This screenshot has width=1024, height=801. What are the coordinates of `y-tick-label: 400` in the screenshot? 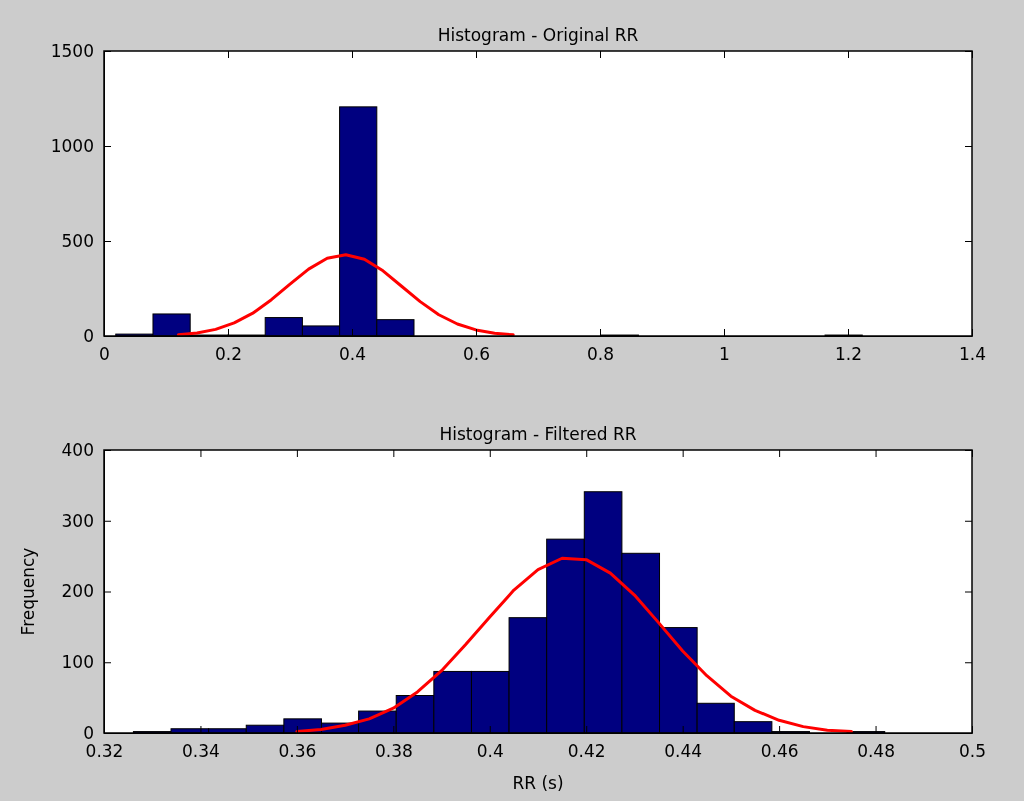 It's located at (77, 449).